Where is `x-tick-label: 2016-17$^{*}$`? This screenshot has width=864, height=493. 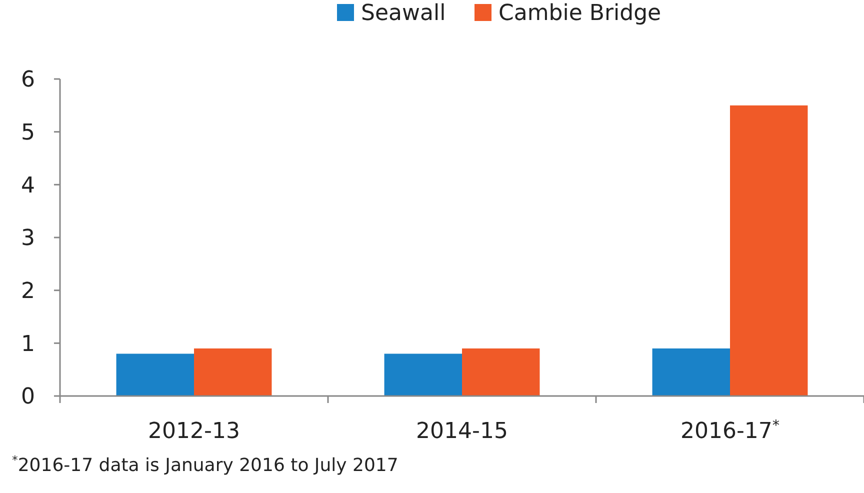
x-tick-label: 2016-17$^{*}$ is located at coordinates (730, 431).